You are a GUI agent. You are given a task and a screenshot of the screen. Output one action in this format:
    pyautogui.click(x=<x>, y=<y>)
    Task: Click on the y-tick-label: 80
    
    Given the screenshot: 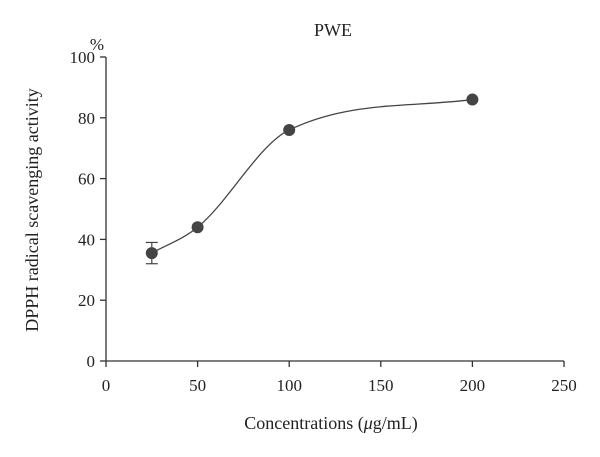 What is the action you would take?
    pyautogui.click(x=86, y=118)
    